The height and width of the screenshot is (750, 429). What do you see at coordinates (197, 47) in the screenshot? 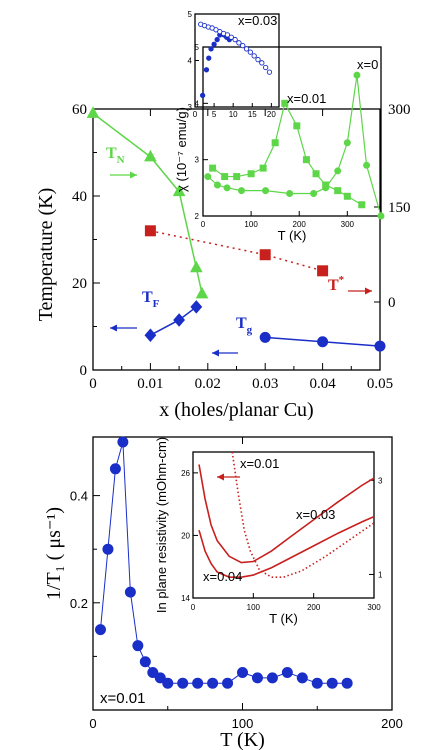
I see `chi-ytick-label: 5` at bounding box center [197, 47].